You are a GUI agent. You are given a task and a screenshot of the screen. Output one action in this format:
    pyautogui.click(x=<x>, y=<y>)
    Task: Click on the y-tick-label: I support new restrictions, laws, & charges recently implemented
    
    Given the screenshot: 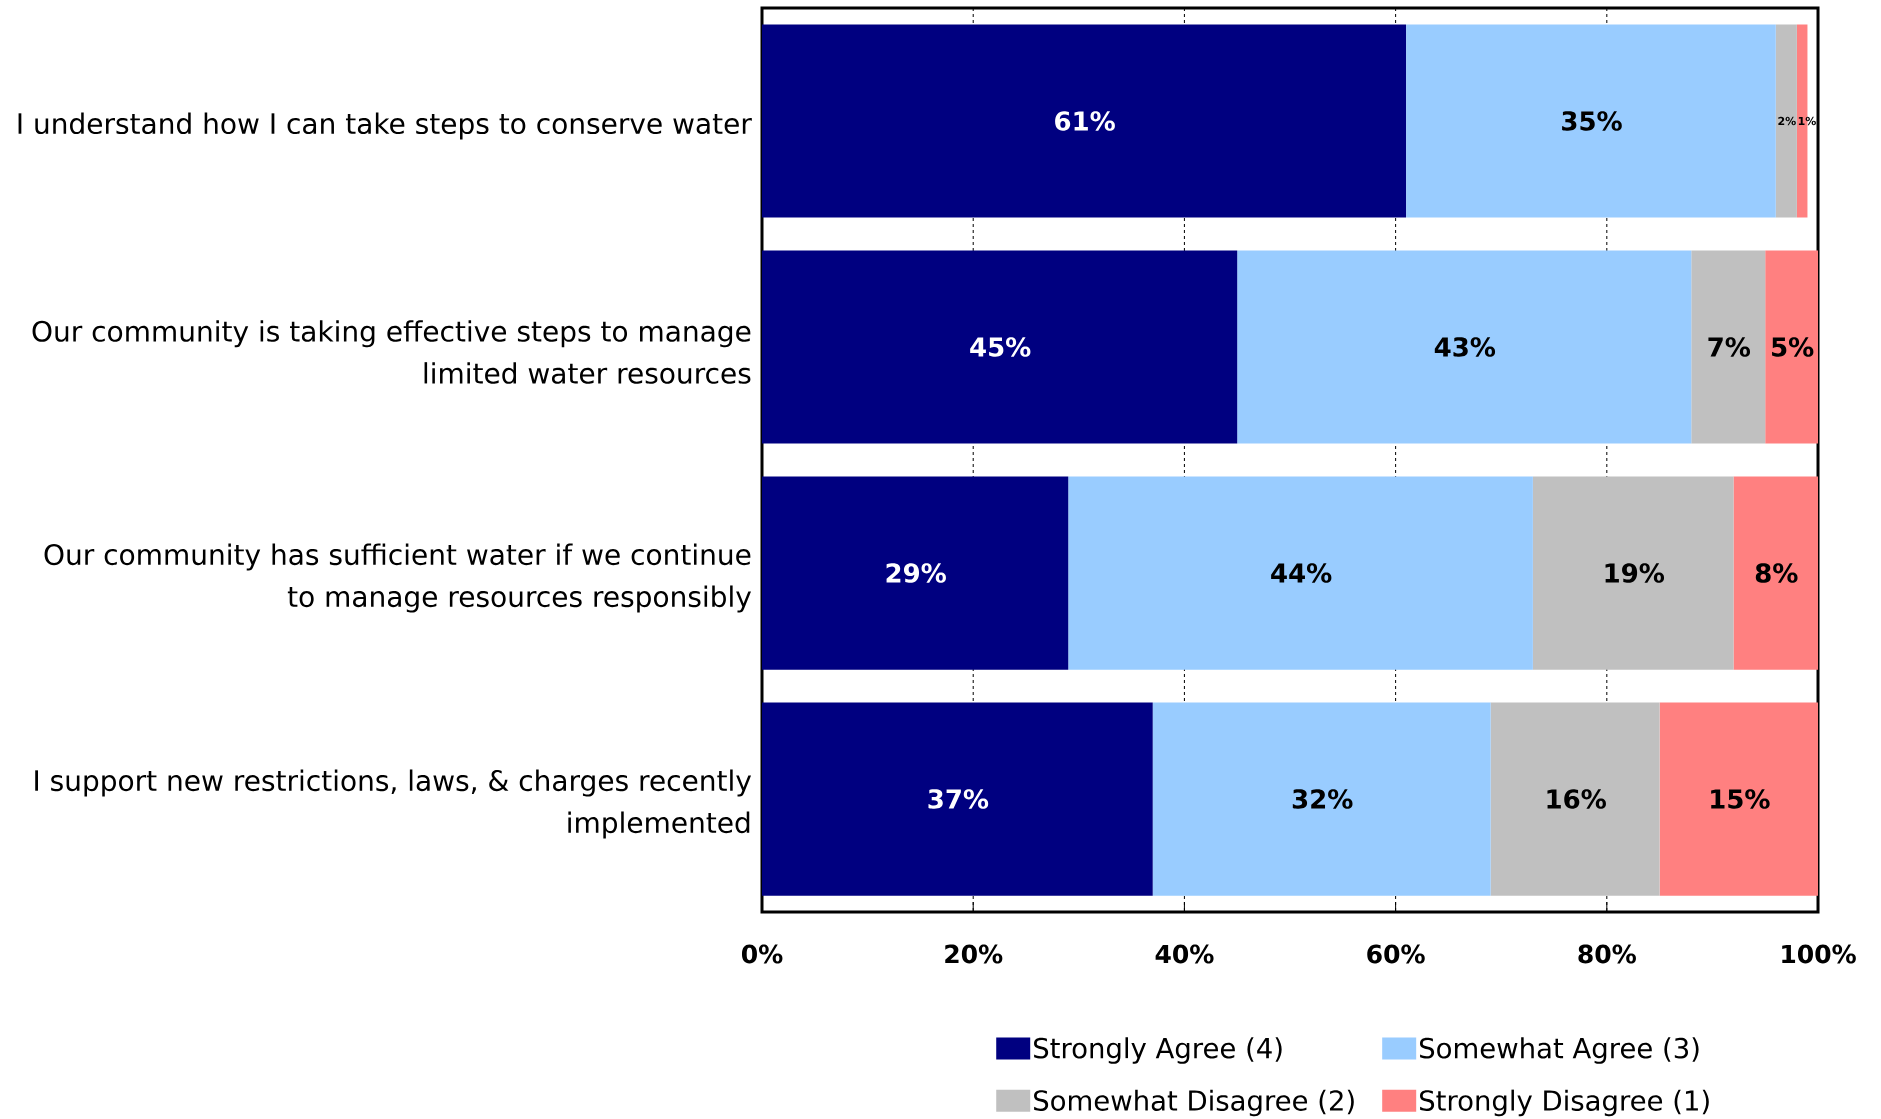 What is the action you would take?
    pyautogui.click(x=393, y=804)
    